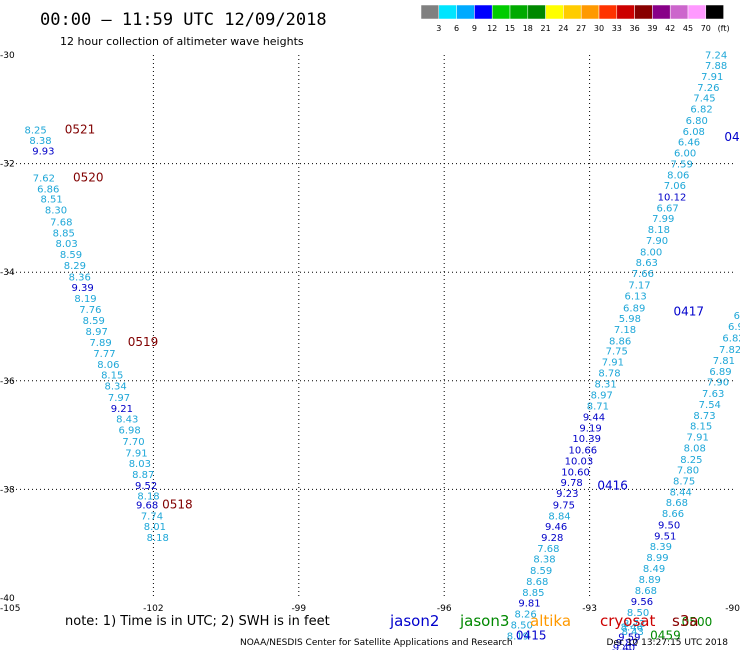 This screenshot has width=740, height=650. I want to click on wave-height-value: 9.82, so click(627, 643).